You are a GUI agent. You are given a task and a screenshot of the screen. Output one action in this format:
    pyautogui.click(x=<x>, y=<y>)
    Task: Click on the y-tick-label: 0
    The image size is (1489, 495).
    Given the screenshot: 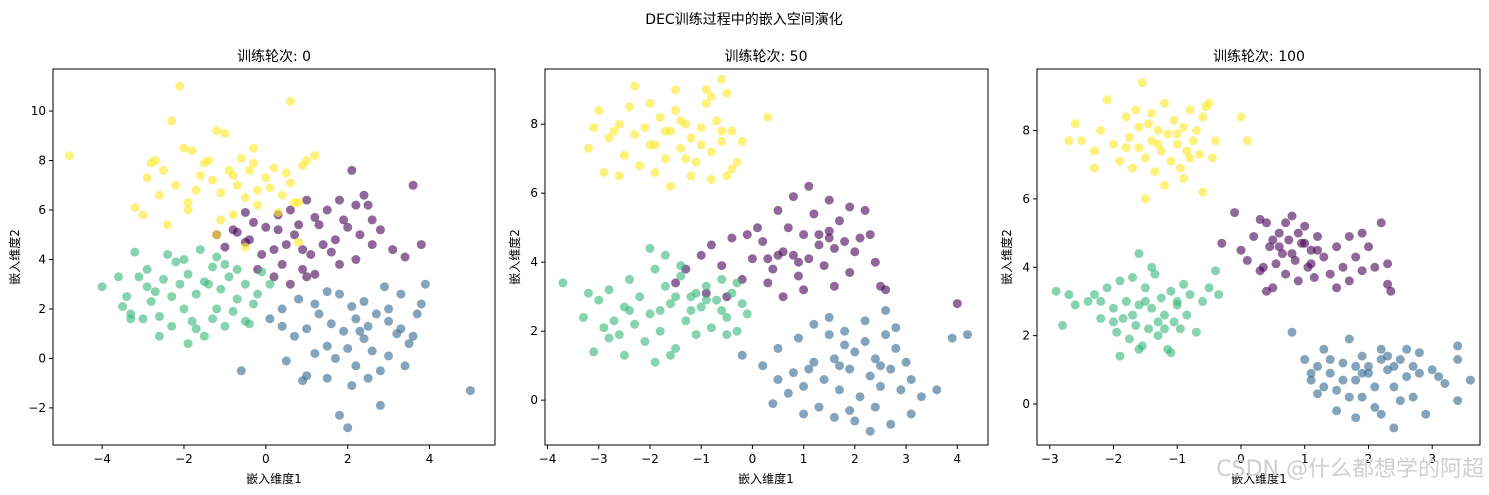 What is the action you would take?
    pyautogui.click(x=1026, y=404)
    